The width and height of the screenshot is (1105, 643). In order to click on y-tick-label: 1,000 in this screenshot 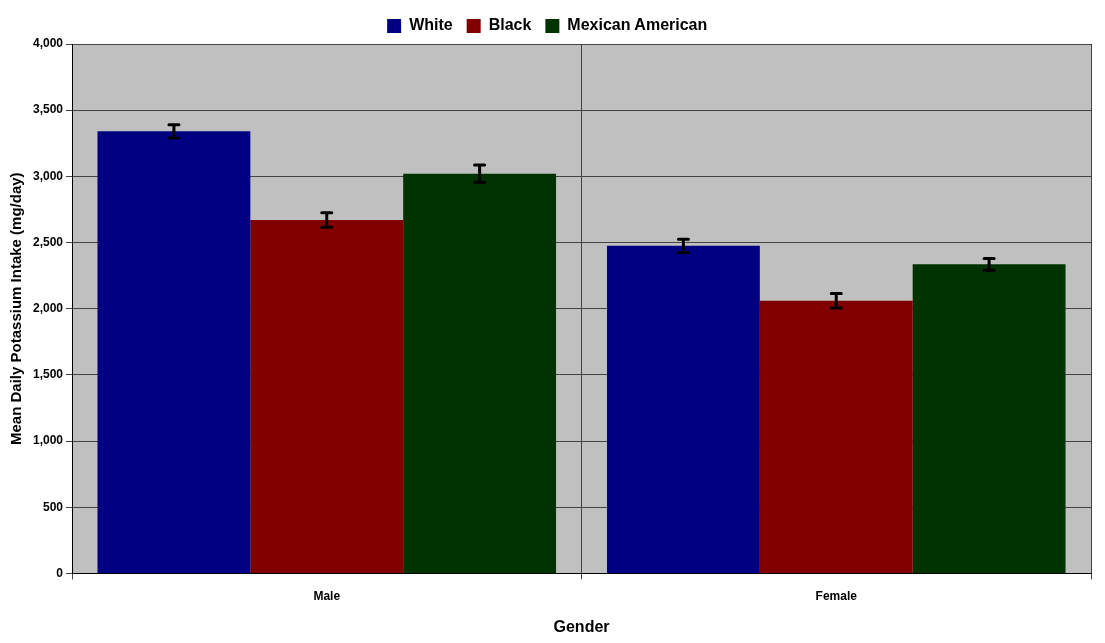, I will do `click(48, 440)`.